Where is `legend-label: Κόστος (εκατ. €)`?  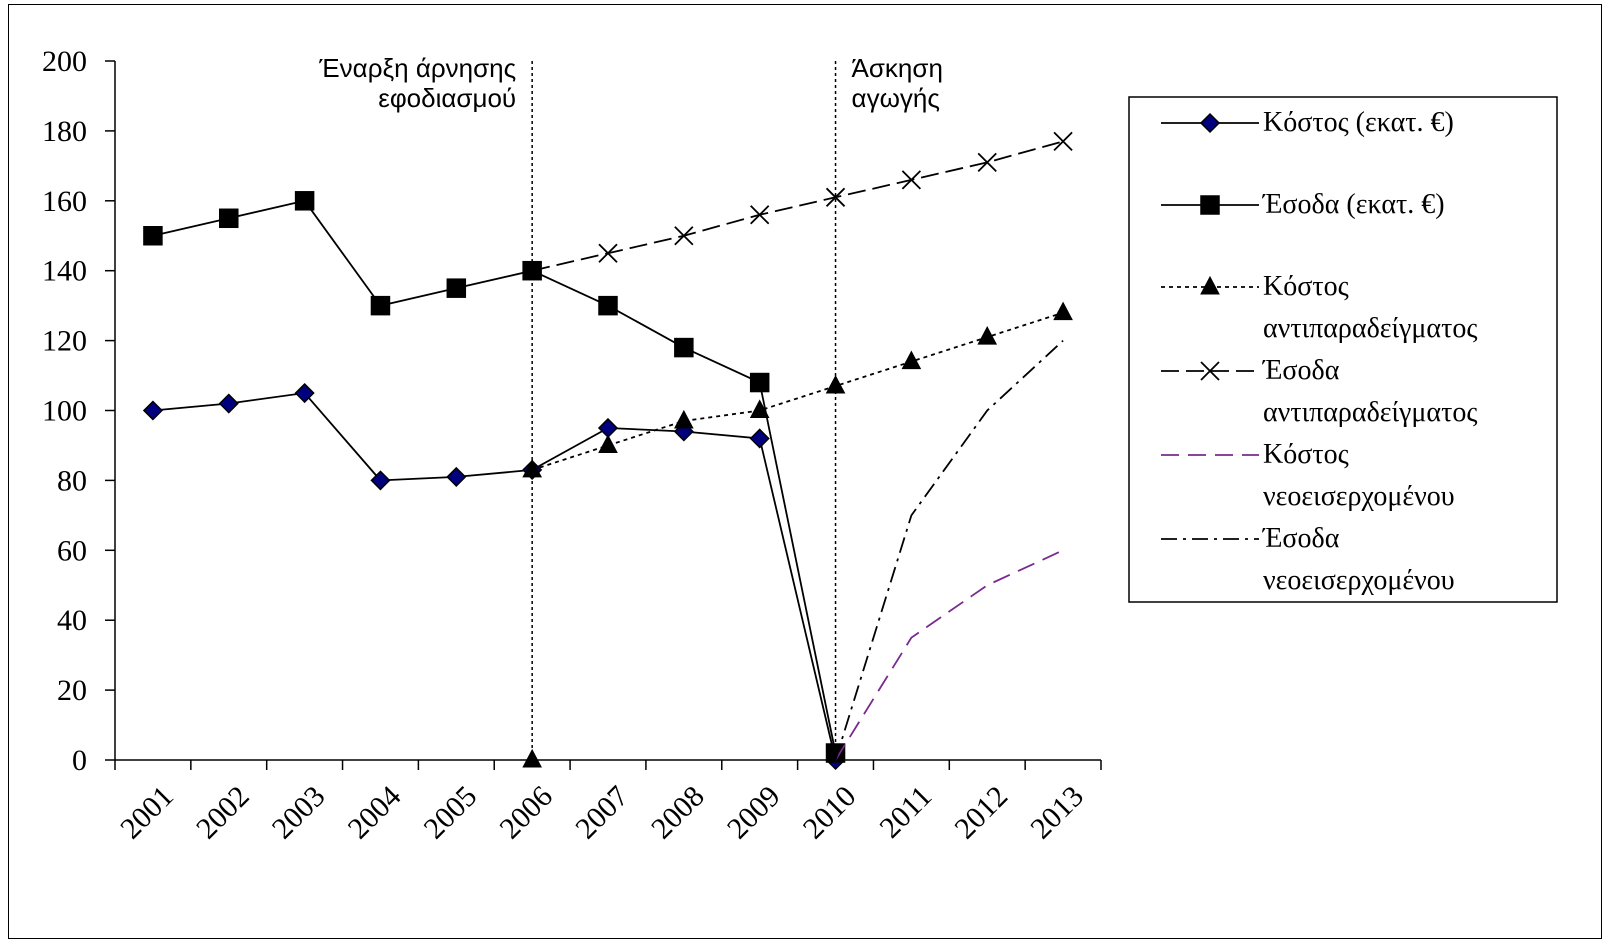
legend-label: Κόστος (εκατ. €) is located at coordinates (1358, 122).